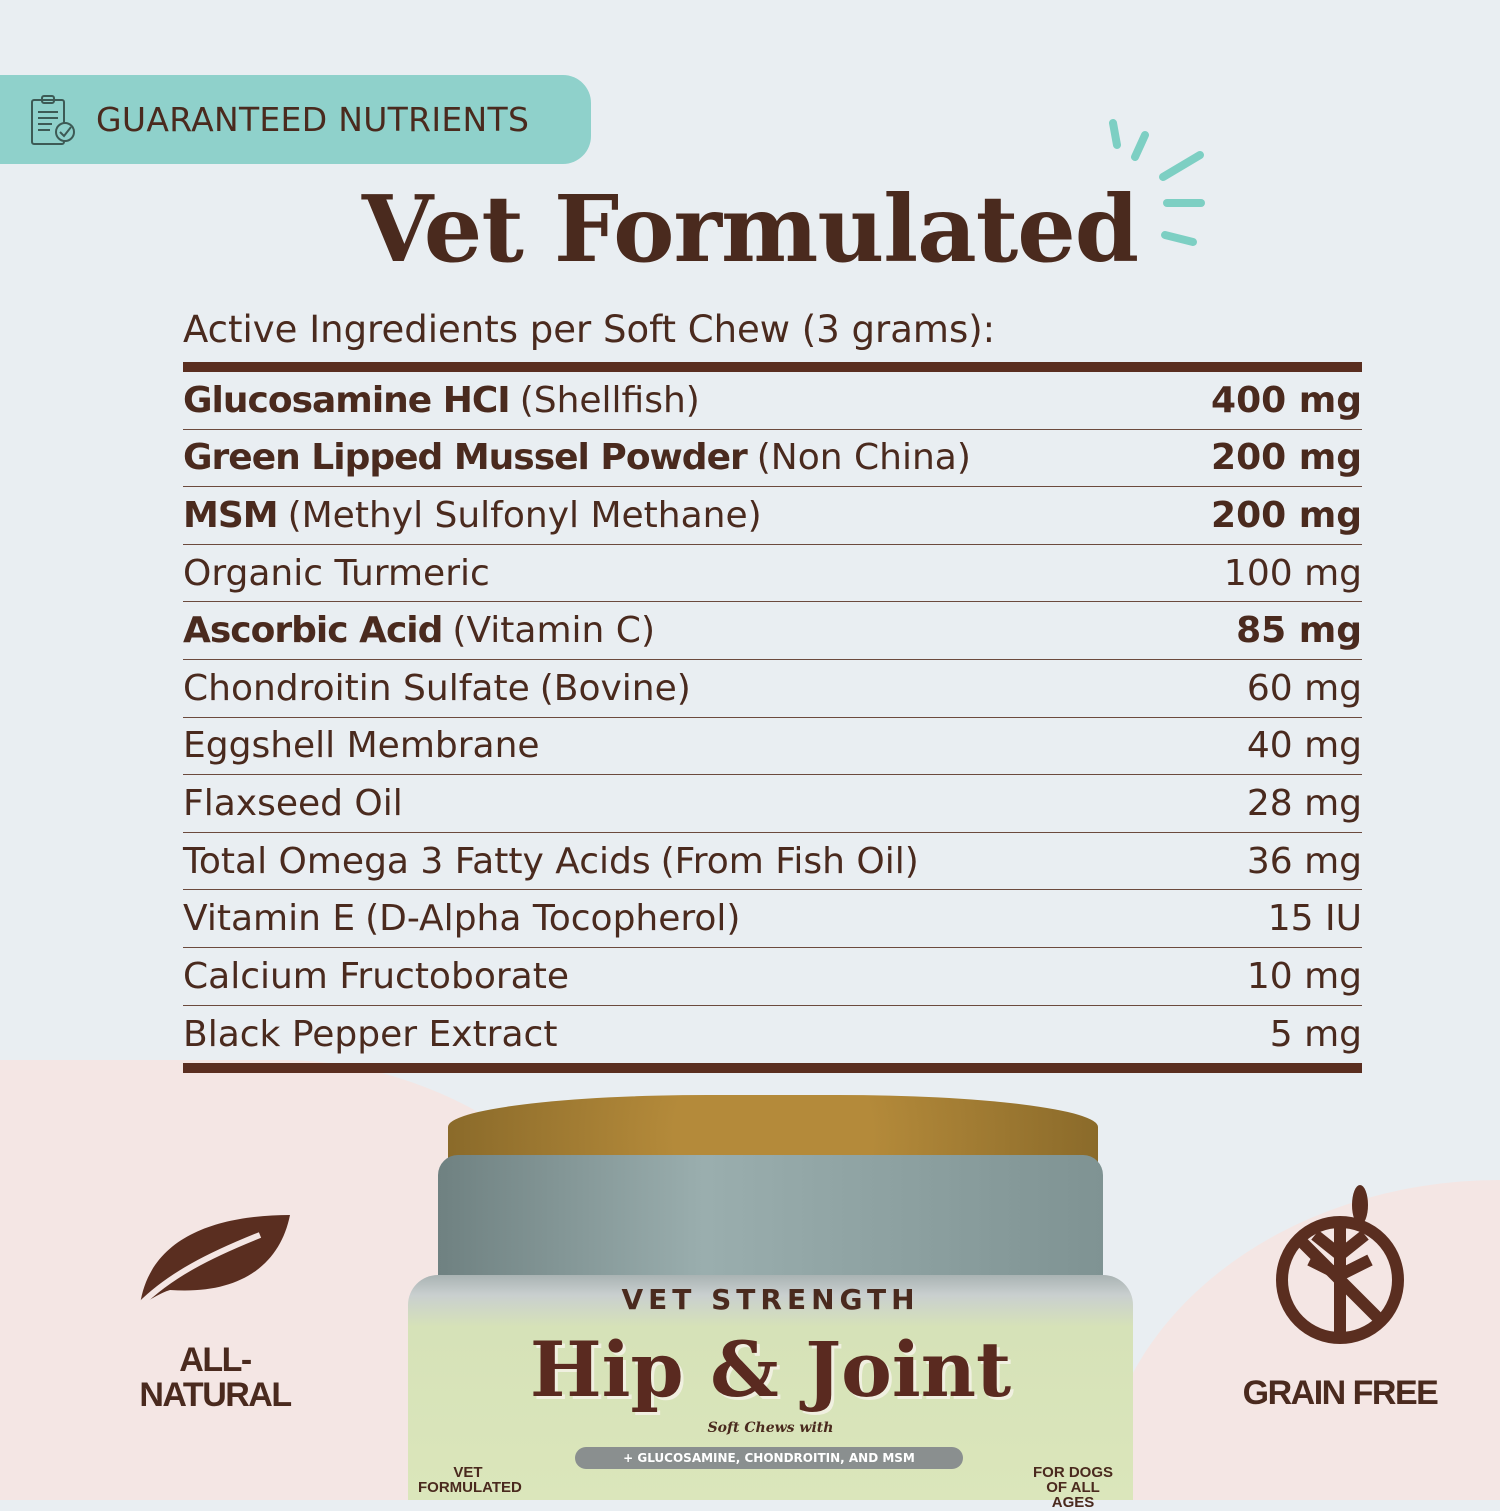  Describe the element at coordinates (1299, 631) in the screenshot. I see `ingredient-amount: 85 mg` at that location.